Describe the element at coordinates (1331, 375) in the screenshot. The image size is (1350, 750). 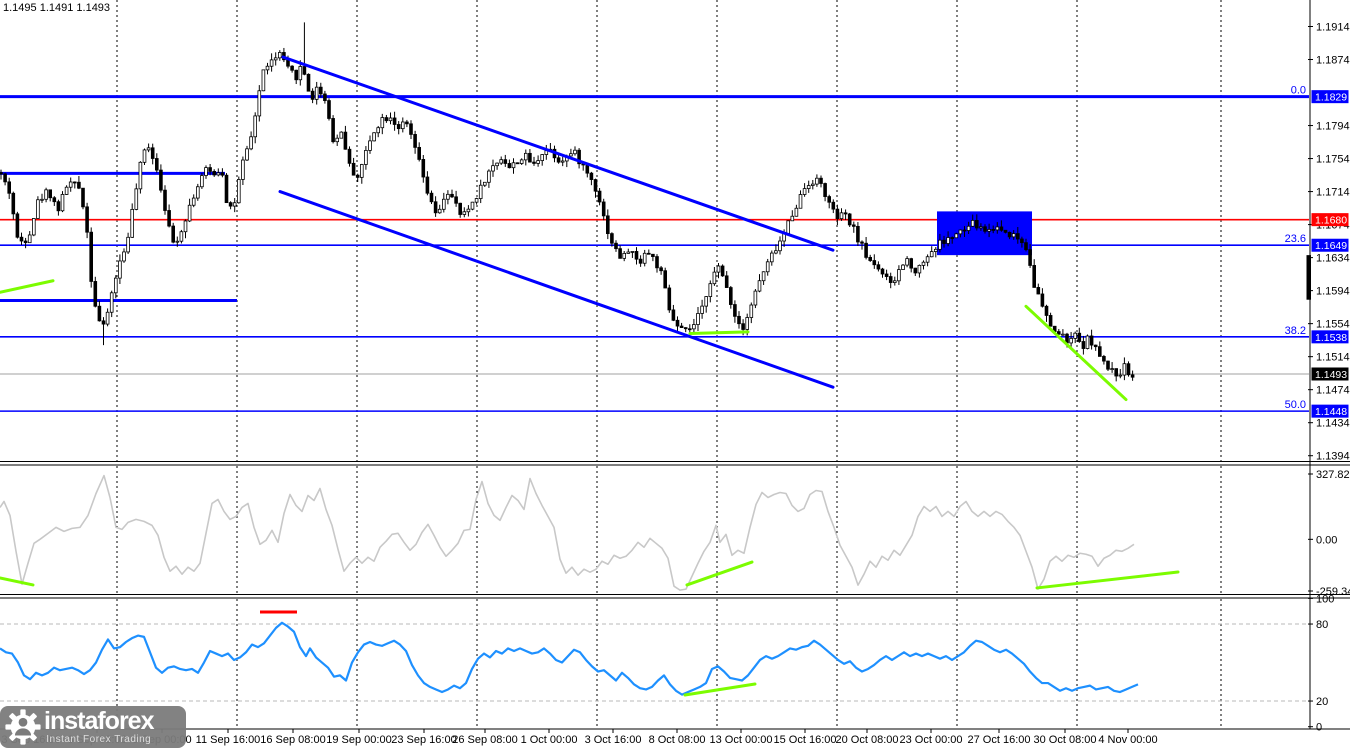
I see `price-tag-text: 1.1493` at that location.